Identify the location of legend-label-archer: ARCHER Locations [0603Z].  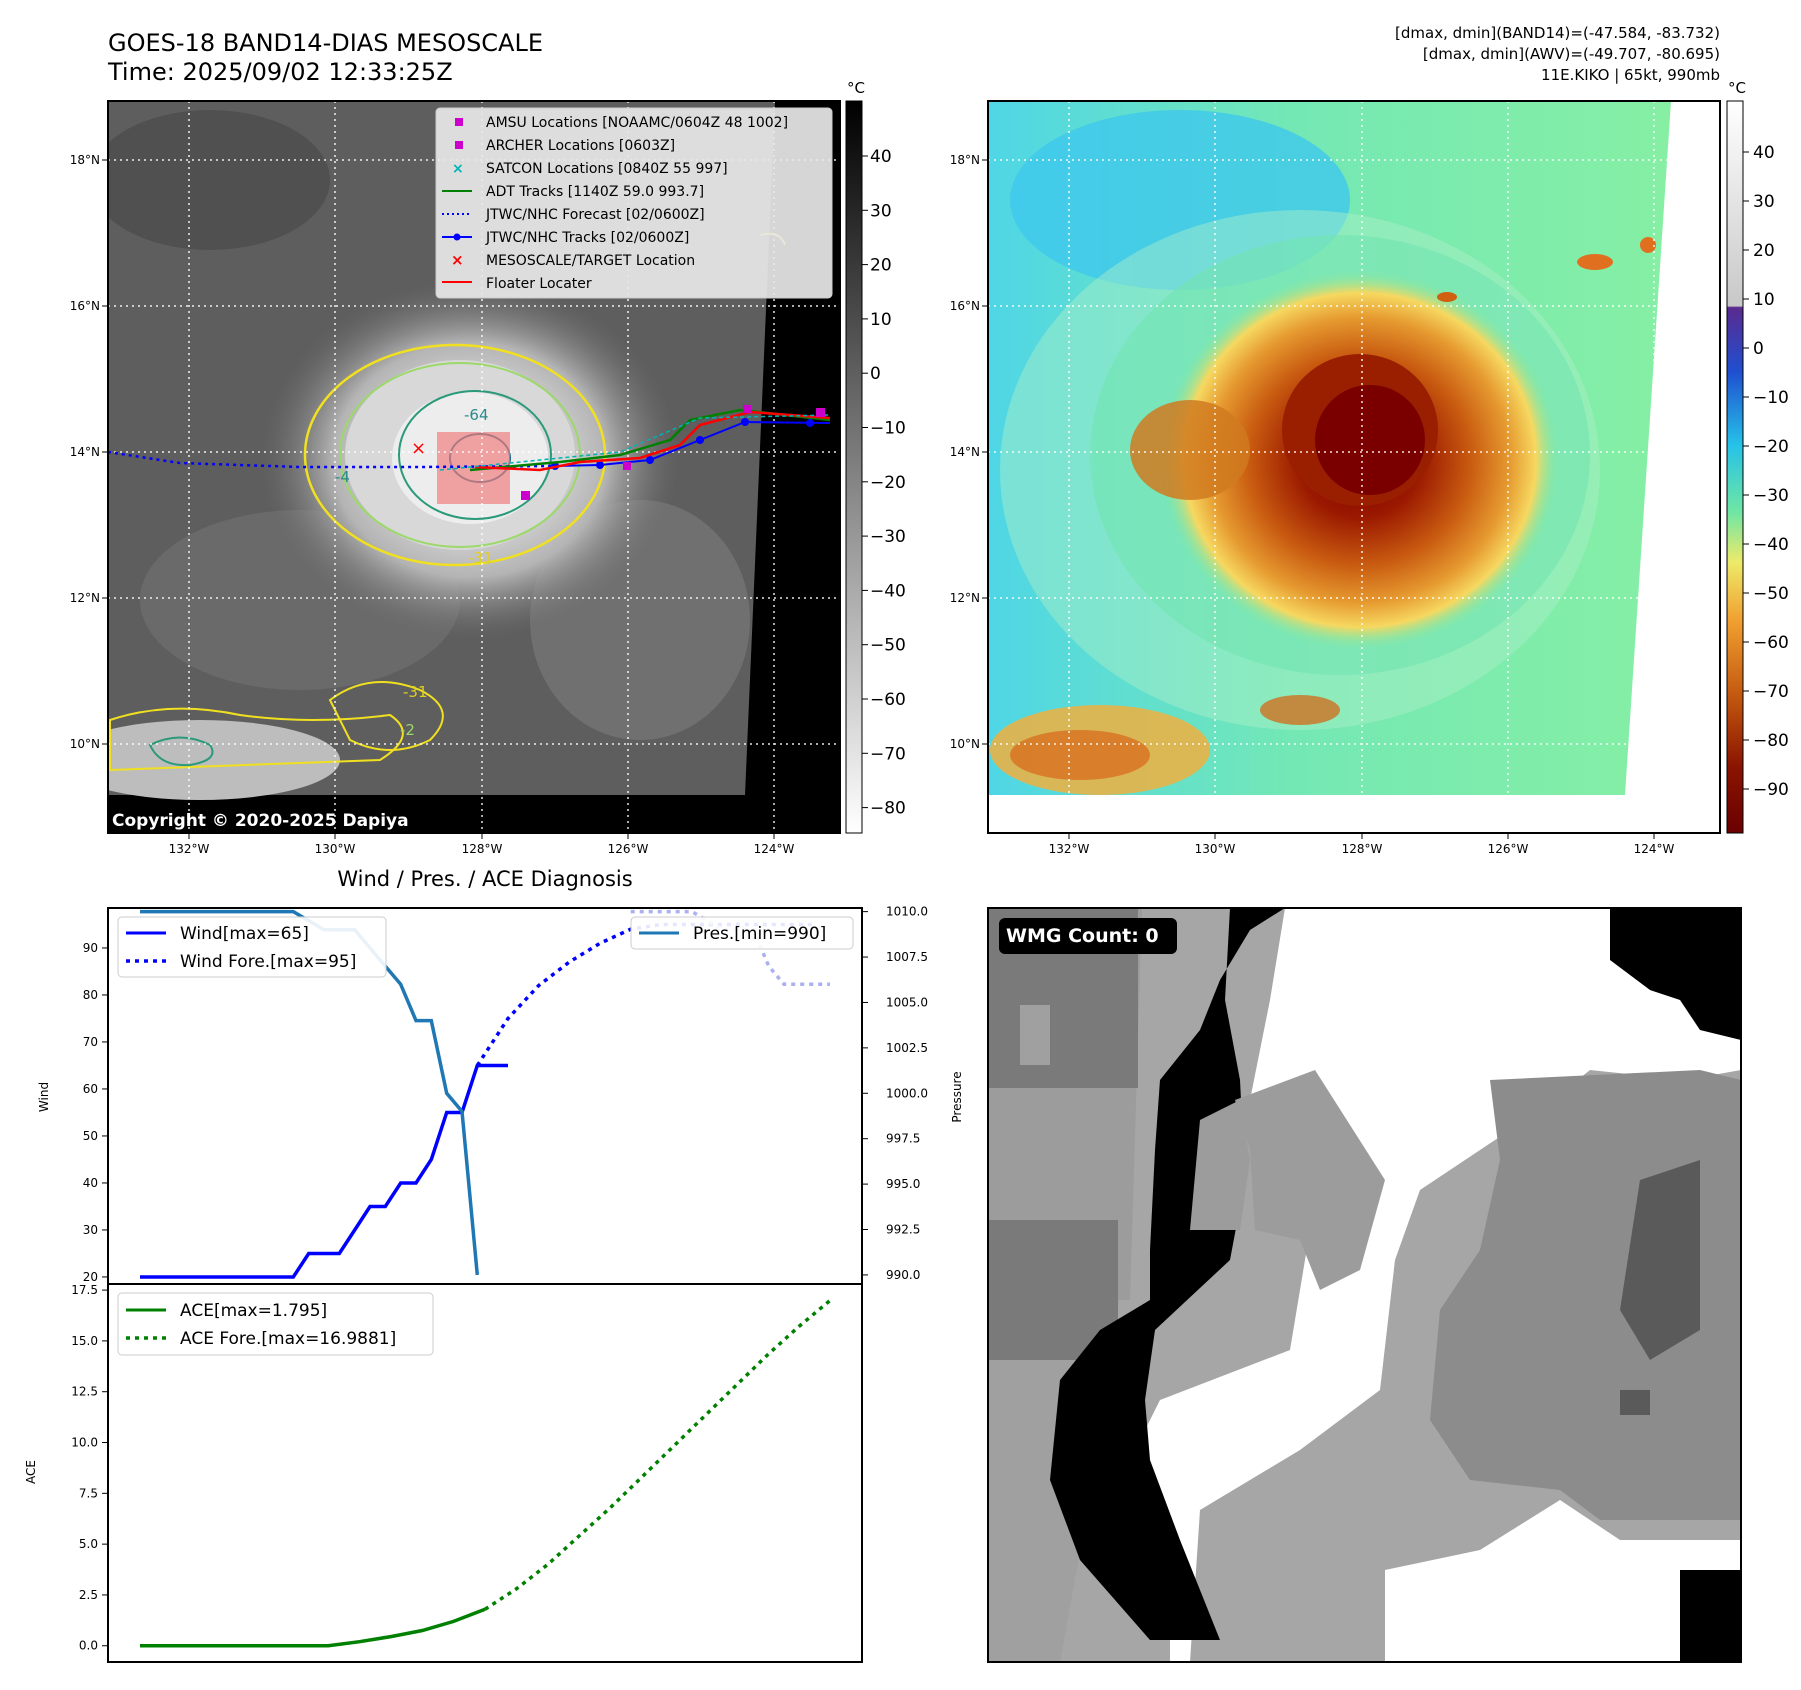
(580, 146).